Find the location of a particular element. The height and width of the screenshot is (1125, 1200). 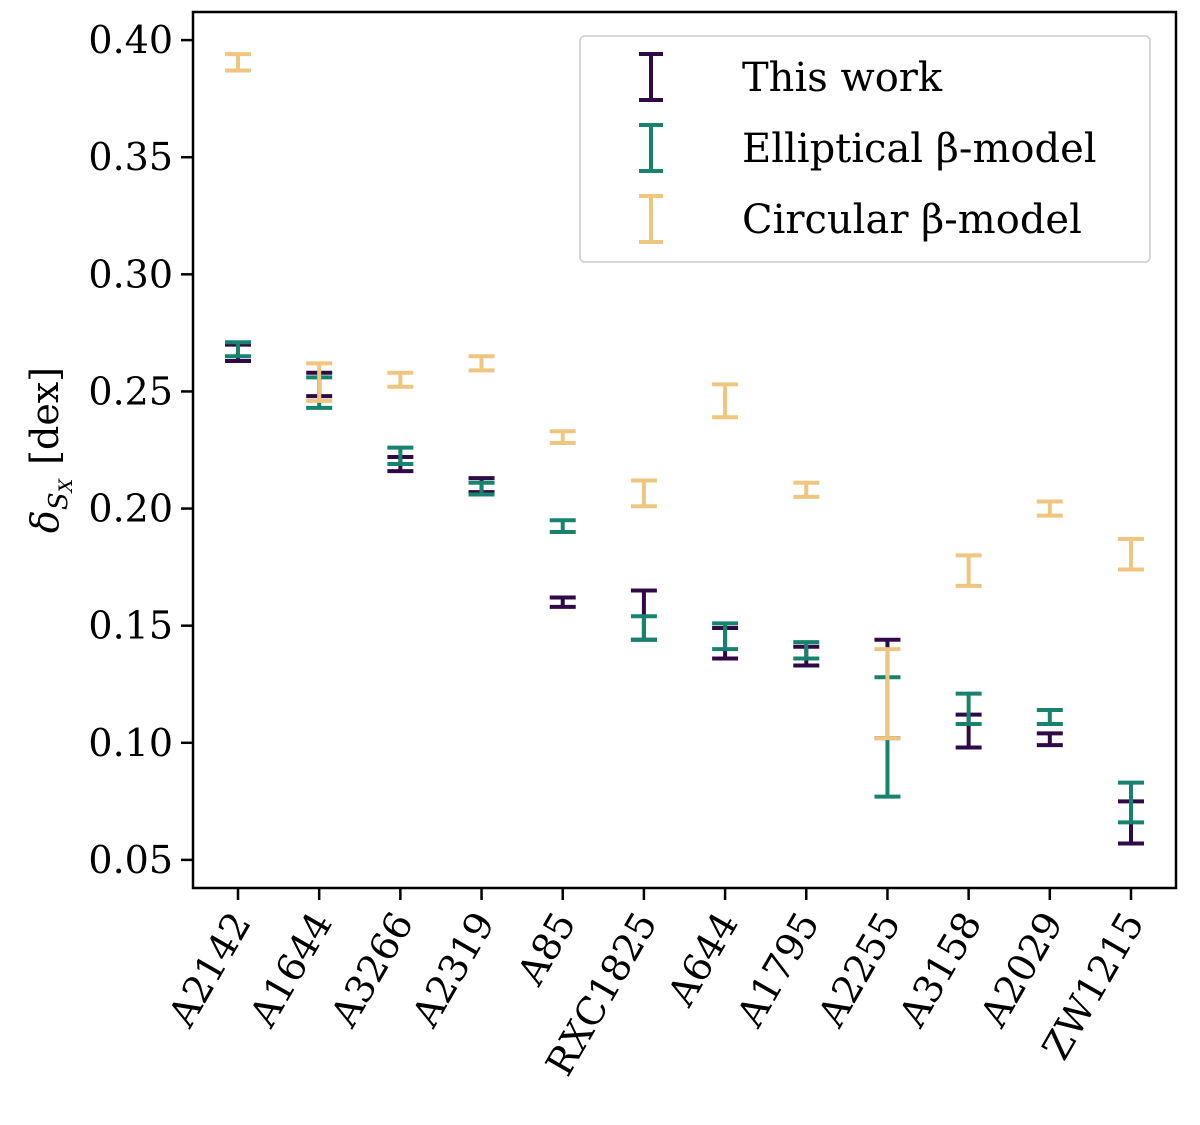

legend-entry: This work is located at coordinates (791, 77).